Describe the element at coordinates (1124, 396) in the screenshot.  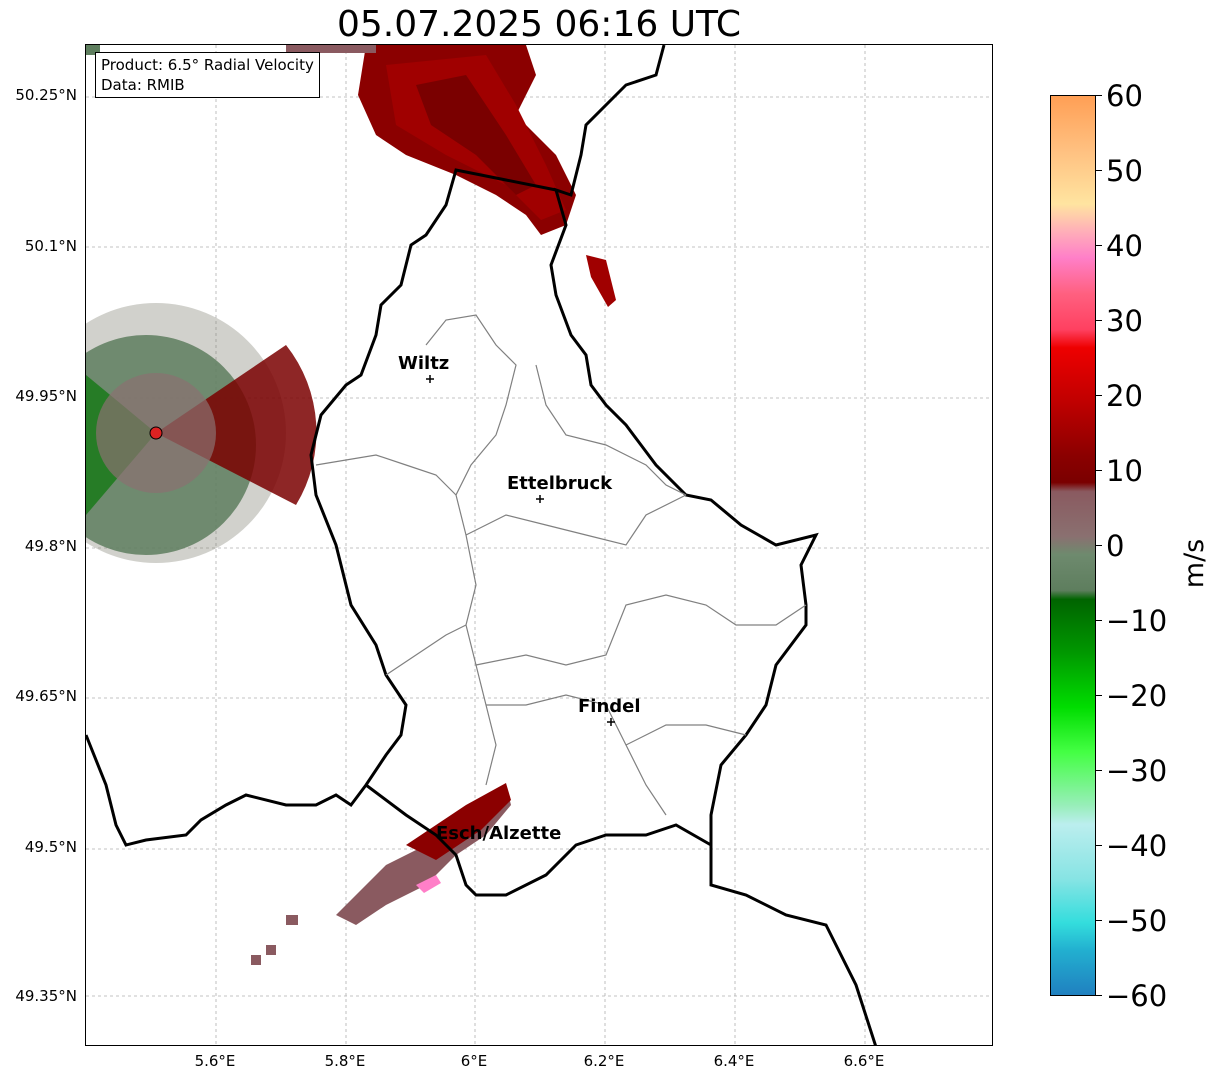
I see `colorbar-label: 20` at that location.